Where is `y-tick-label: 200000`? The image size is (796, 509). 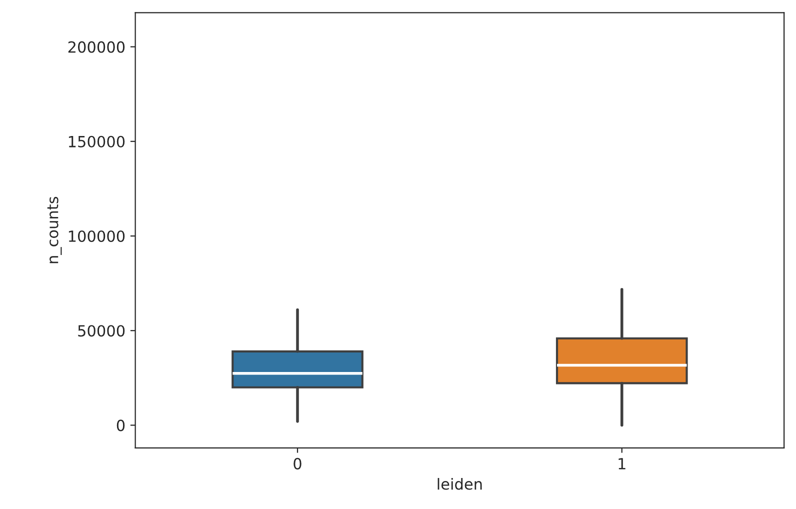 y-tick-label: 200000 is located at coordinates (96, 47).